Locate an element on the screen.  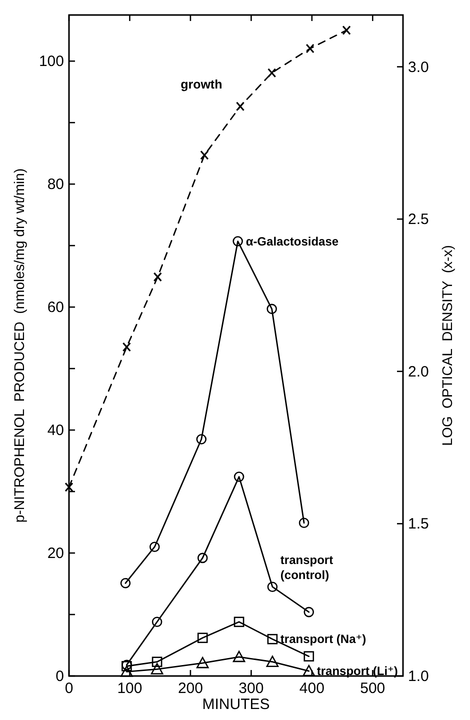
y2-tick-label: 2.0 is located at coordinates (418, 371).